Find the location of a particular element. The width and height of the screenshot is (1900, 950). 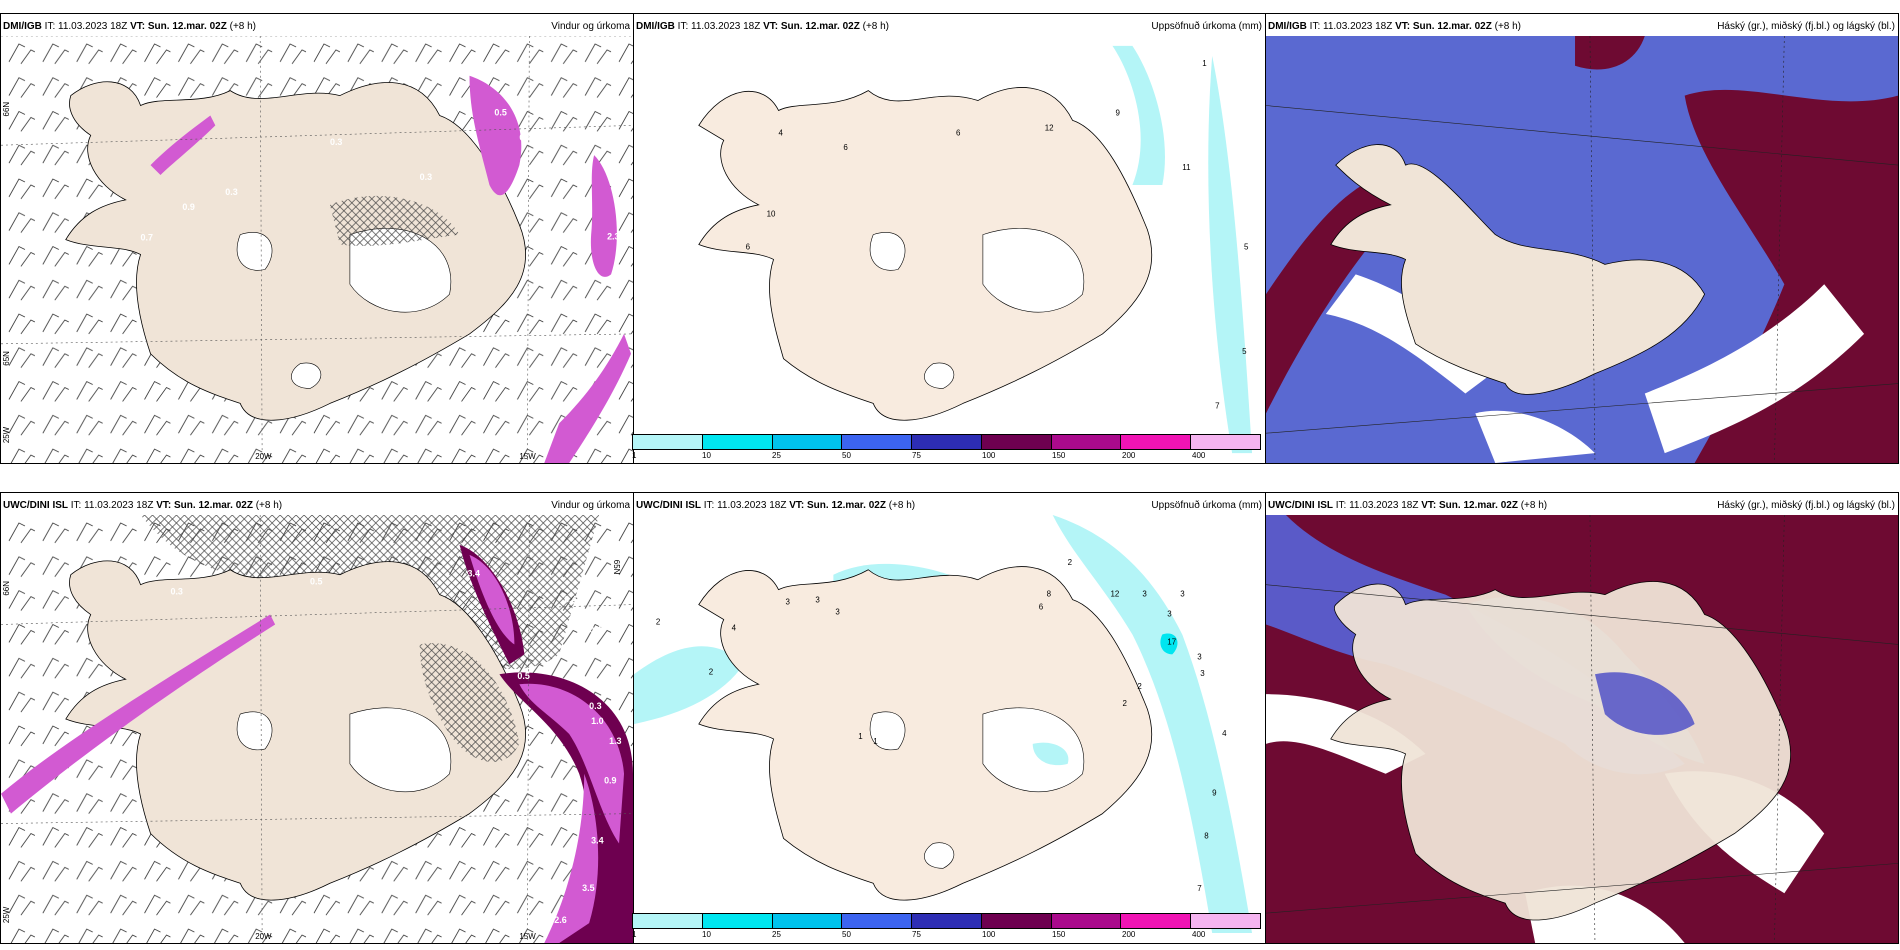

precip-value: 10 is located at coordinates (771, 214).